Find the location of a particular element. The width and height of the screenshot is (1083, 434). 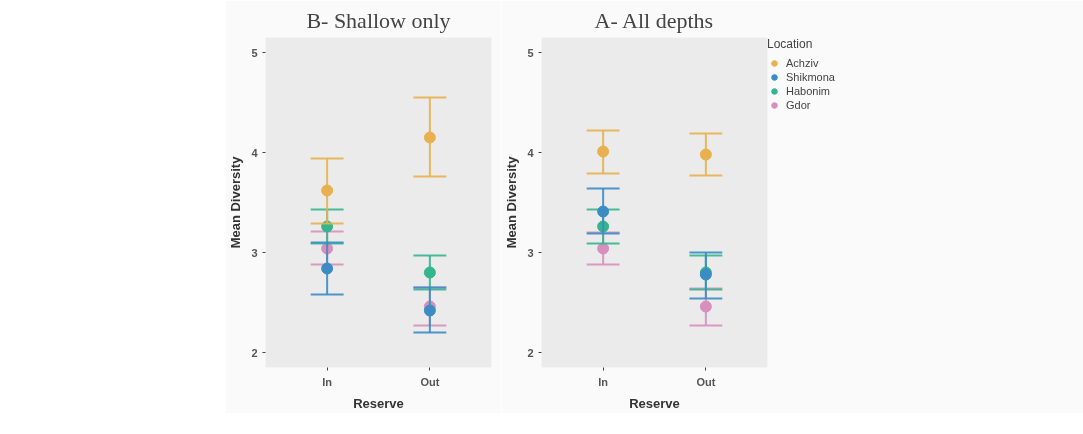

chart-title: B- Shallow only is located at coordinates (378, 20).